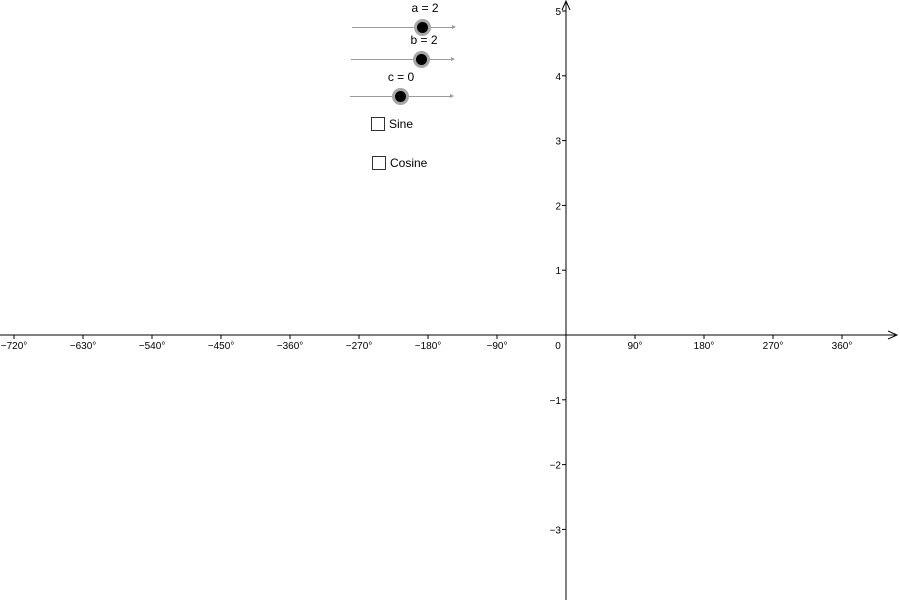 This screenshot has width=900, height=600. What do you see at coordinates (379, 163) in the screenshot?
I see `cosine-checkbox` at bounding box center [379, 163].